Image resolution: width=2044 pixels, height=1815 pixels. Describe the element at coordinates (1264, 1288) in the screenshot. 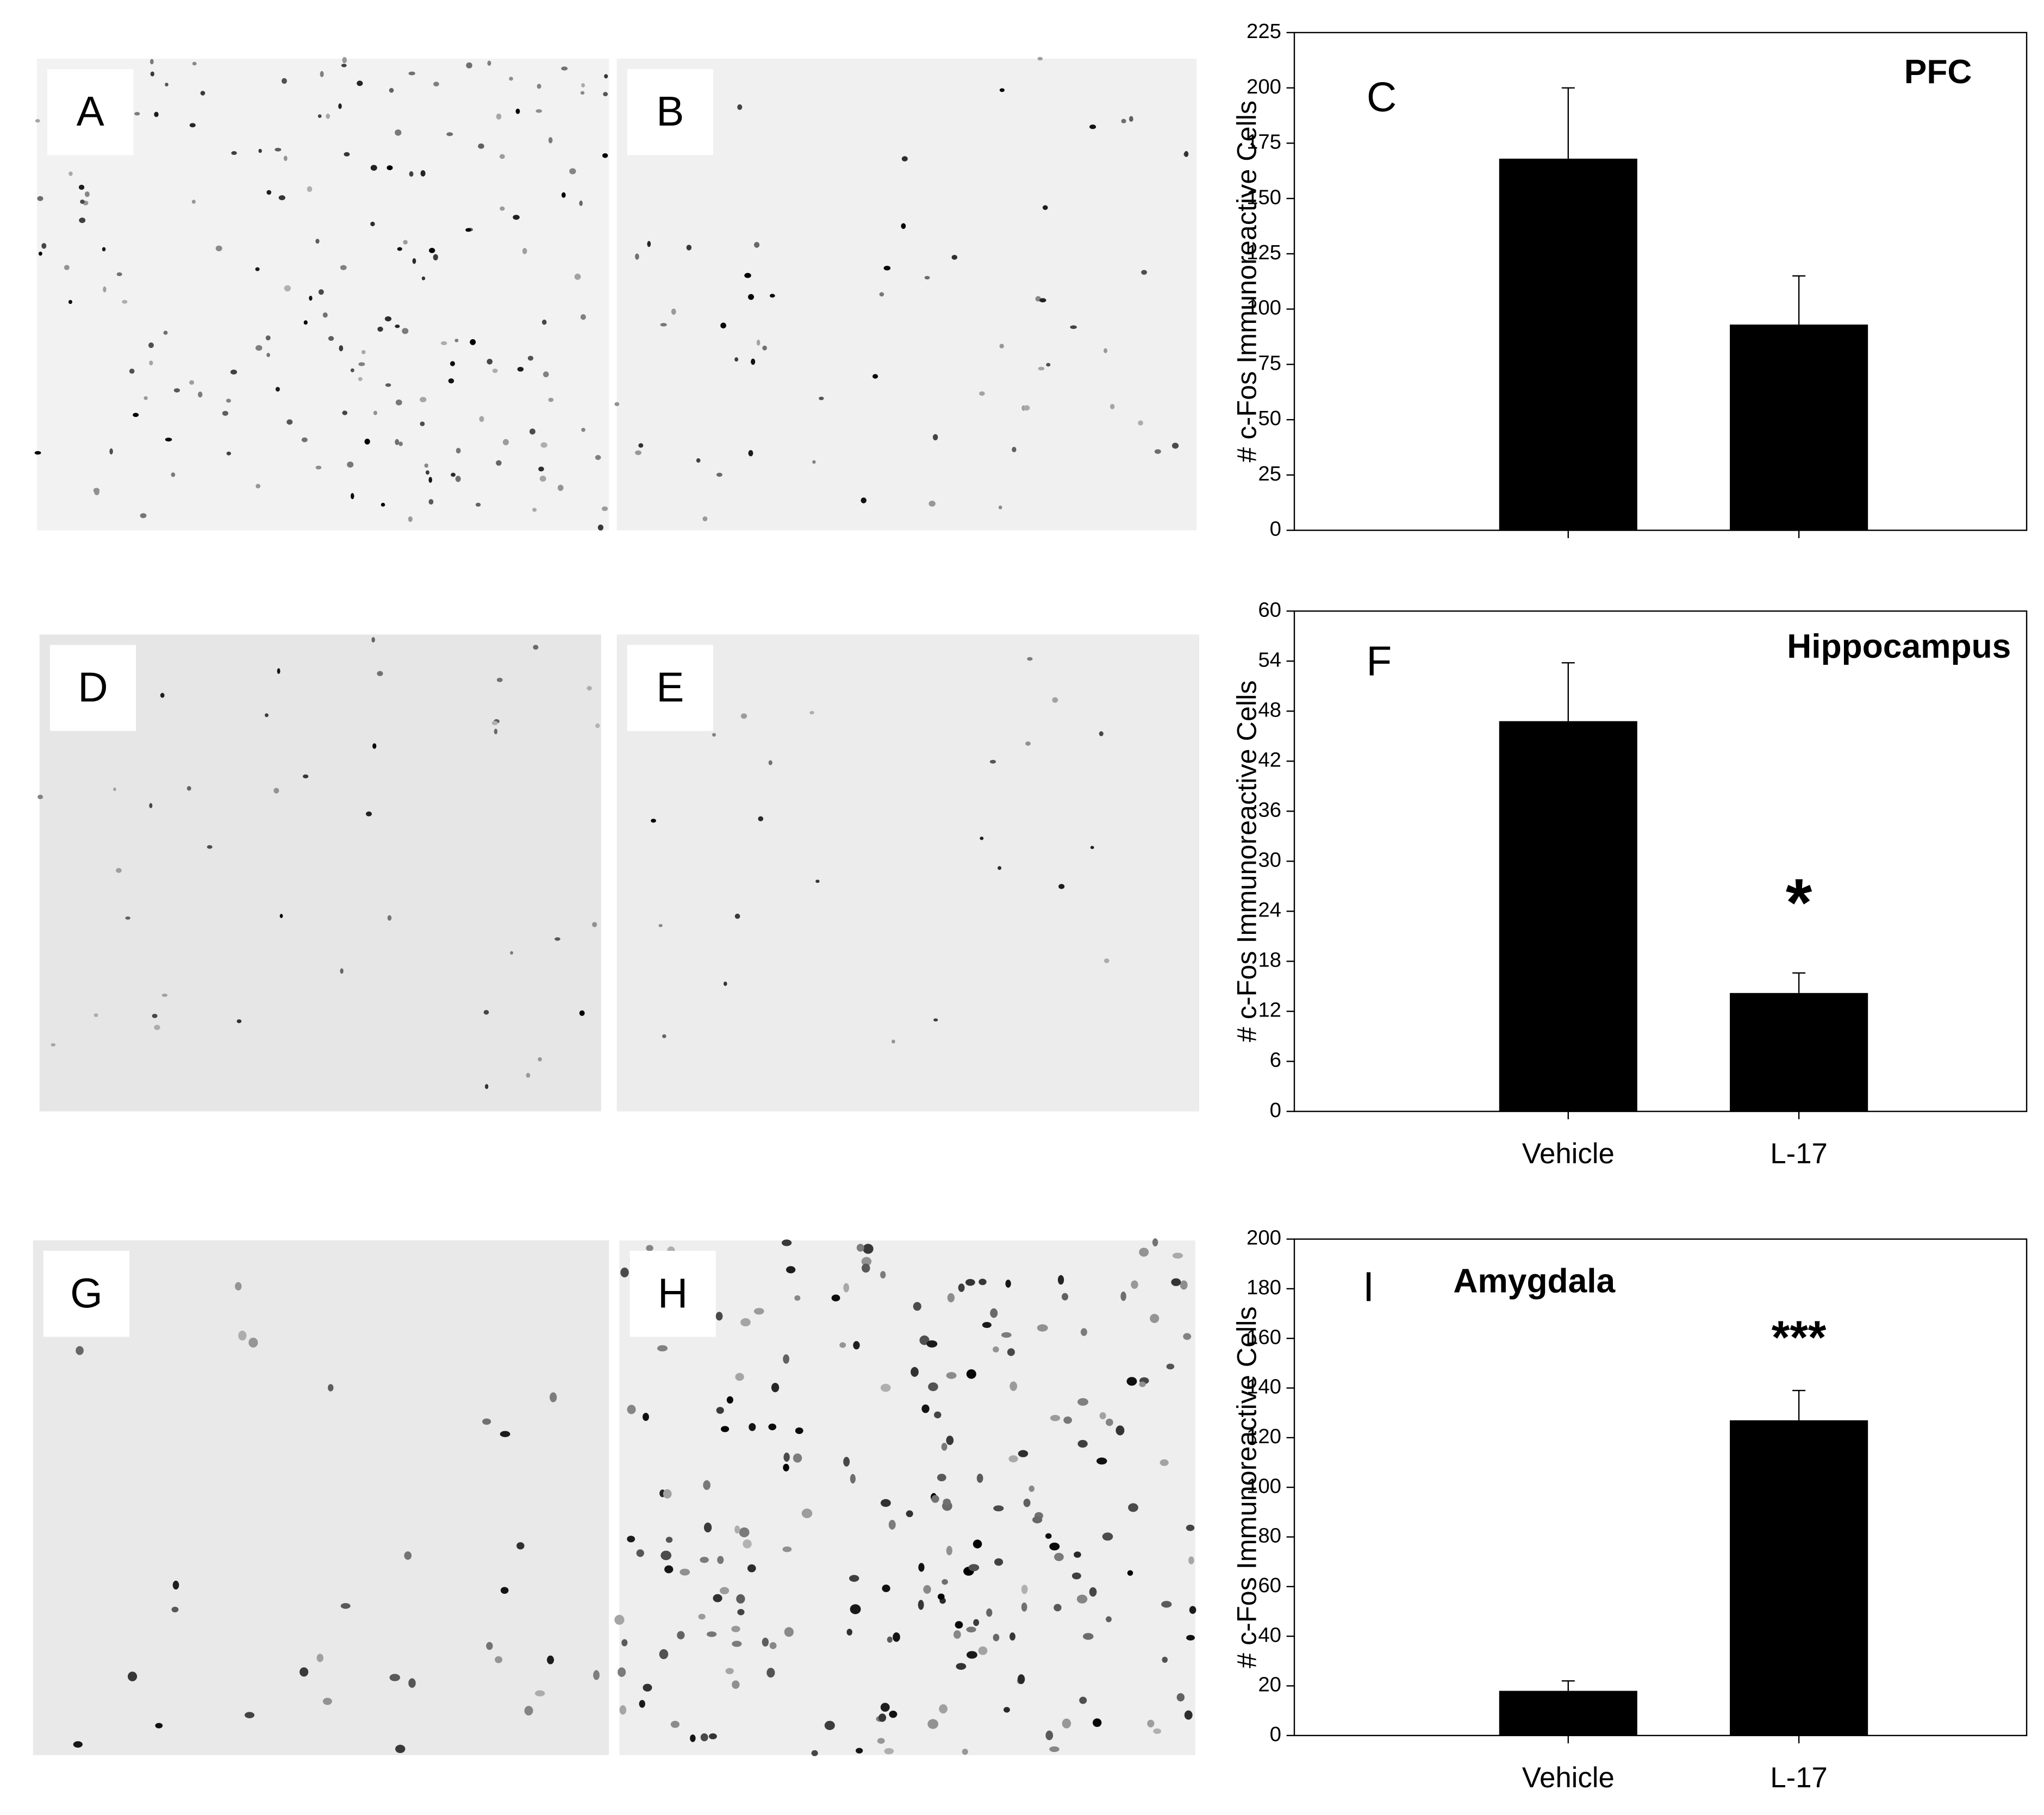

I see `y-tick-label: 180` at that location.